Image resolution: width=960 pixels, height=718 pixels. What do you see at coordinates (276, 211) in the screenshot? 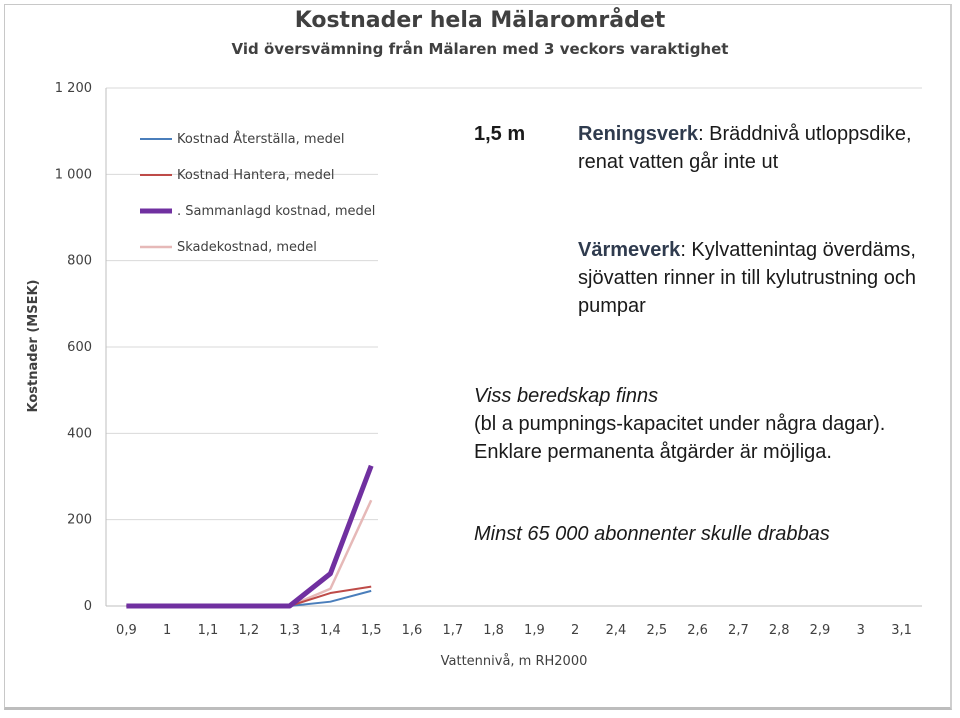
I see `legend-label: . Sammanlagd kostnad, medel` at bounding box center [276, 211].